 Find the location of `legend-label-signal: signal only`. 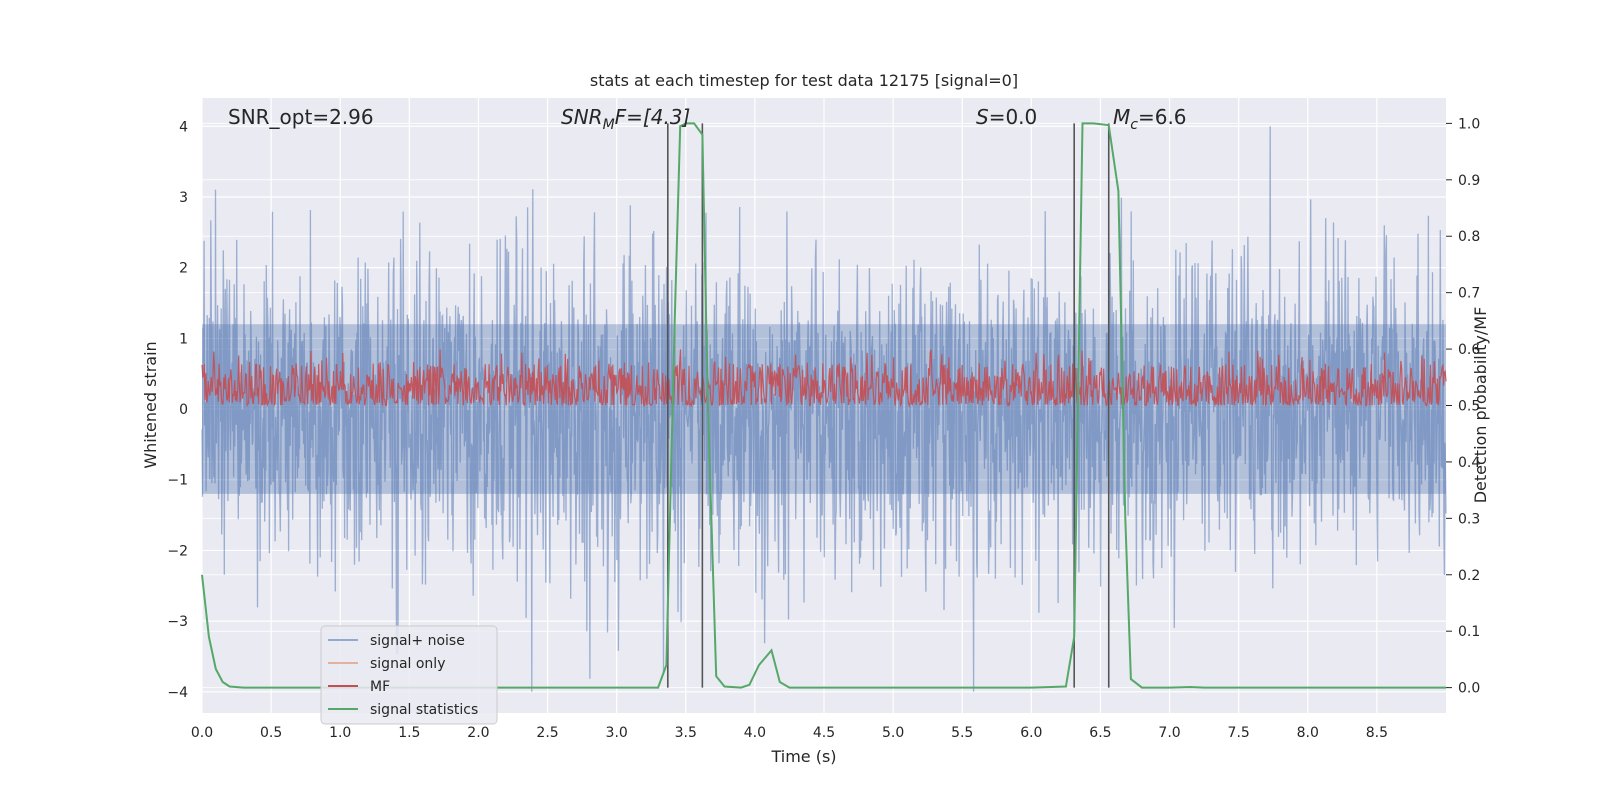

legend-label-signal: signal only is located at coordinates (407, 664).